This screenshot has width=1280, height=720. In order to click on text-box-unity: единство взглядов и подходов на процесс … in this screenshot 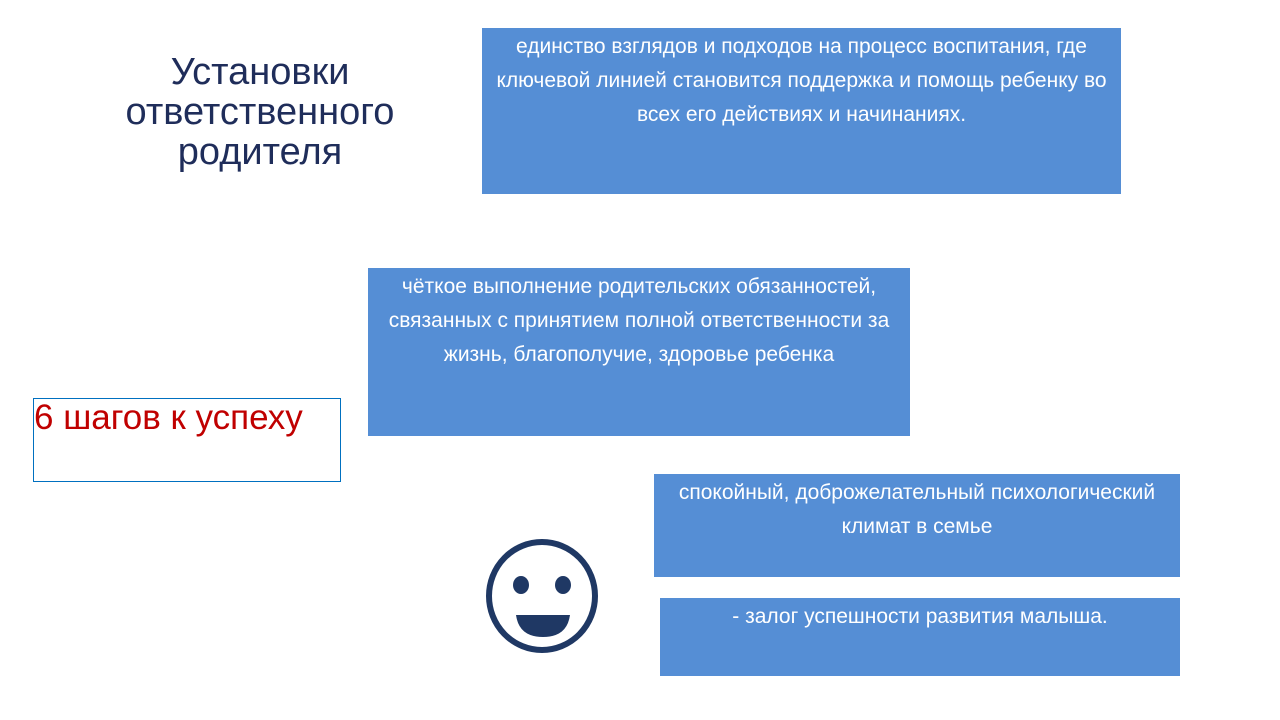, I will do `click(801, 111)`.